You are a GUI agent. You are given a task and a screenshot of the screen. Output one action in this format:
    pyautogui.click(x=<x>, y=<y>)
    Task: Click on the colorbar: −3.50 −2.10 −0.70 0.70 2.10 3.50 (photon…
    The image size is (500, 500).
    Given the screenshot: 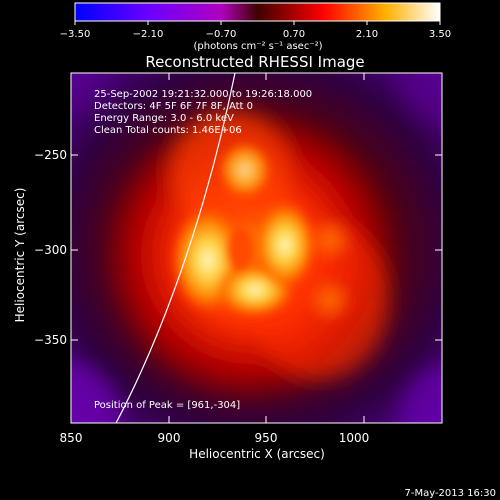 What is the action you would take?
    pyautogui.click(x=255, y=27)
    